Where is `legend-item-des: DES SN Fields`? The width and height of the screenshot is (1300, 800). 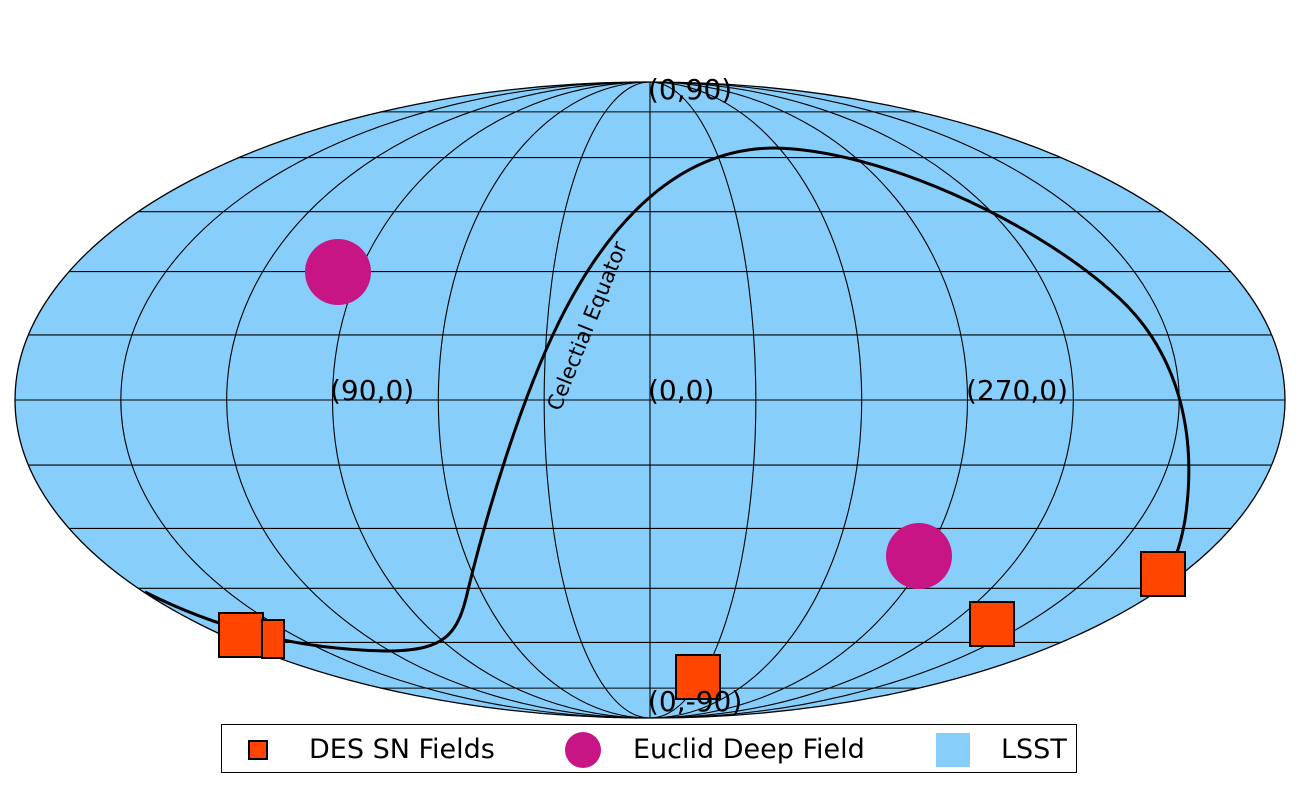 legend-item-des: DES SN Fields is located at coordinates (371, 749).